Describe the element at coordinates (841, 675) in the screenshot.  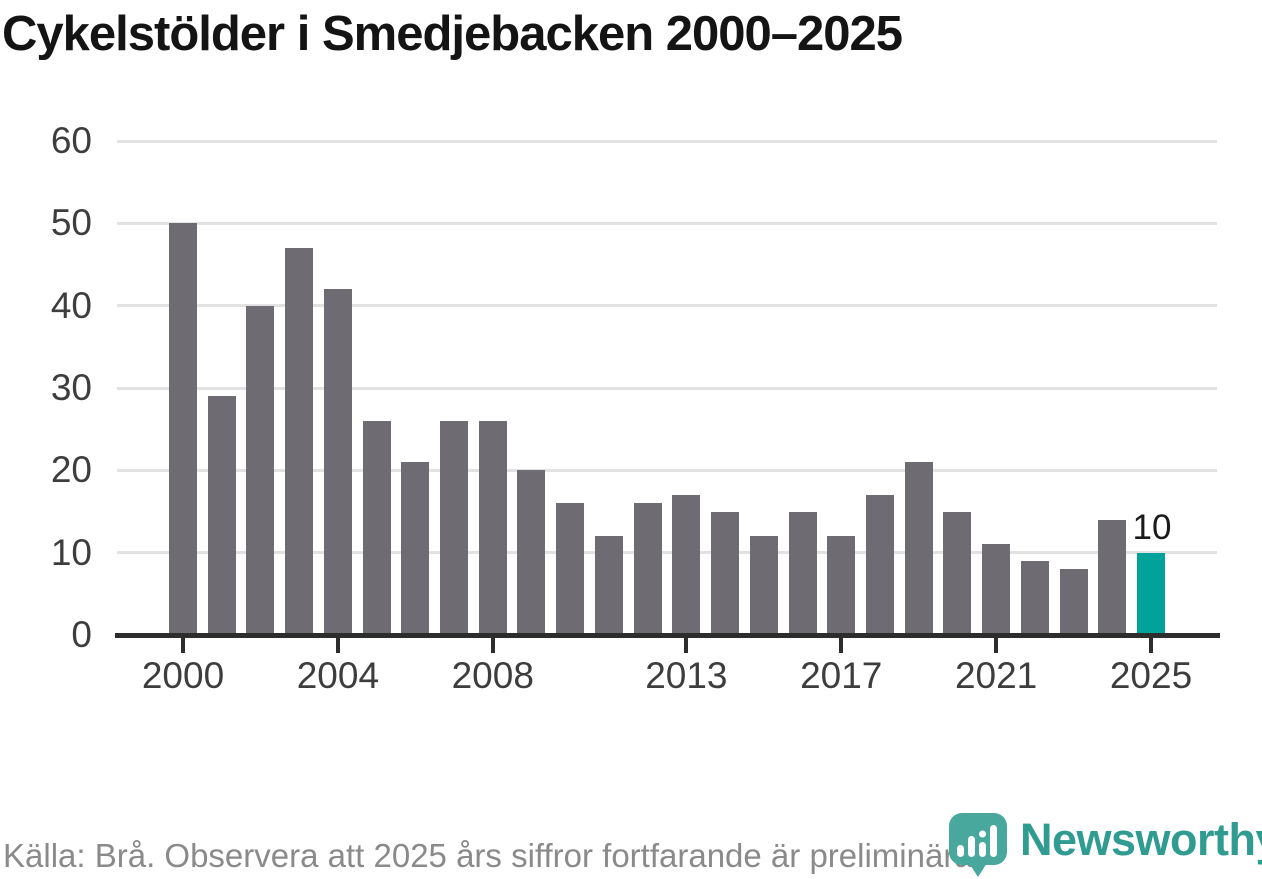
I see `x-axis-label-2017: 2017` at that location.